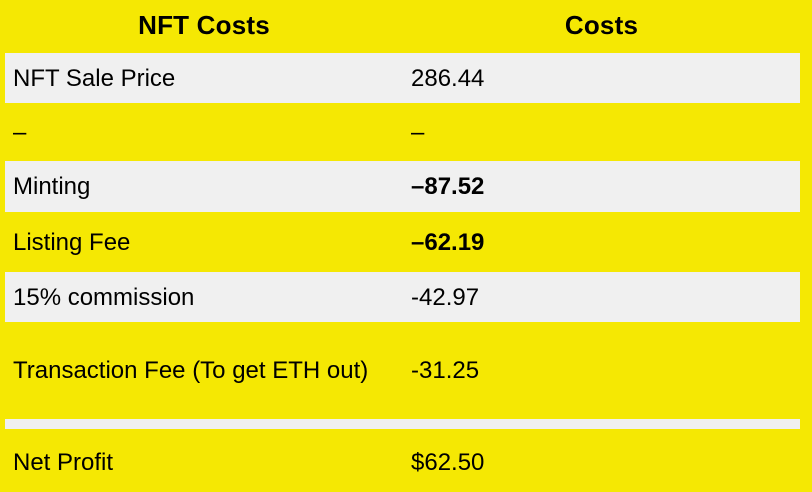  I want to click on row-value: 286.44, so click(448, 78).